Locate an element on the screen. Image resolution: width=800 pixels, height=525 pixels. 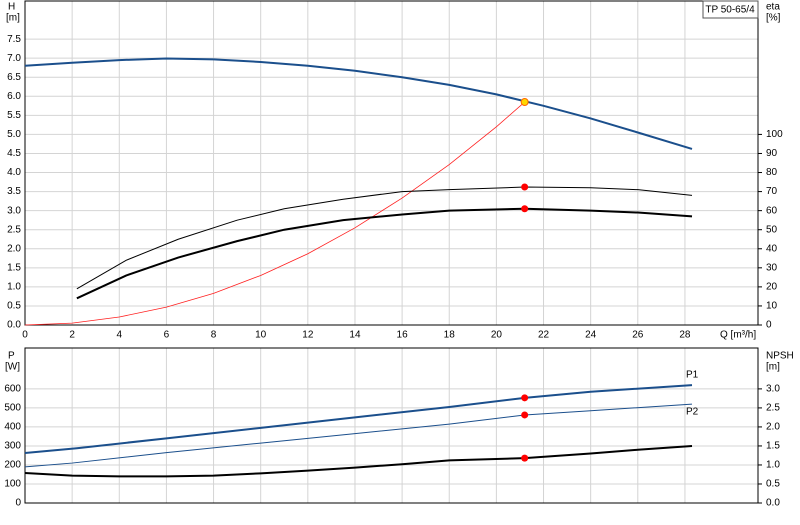
y-tick-label: 1.5 is located at coordinates (14, 267).